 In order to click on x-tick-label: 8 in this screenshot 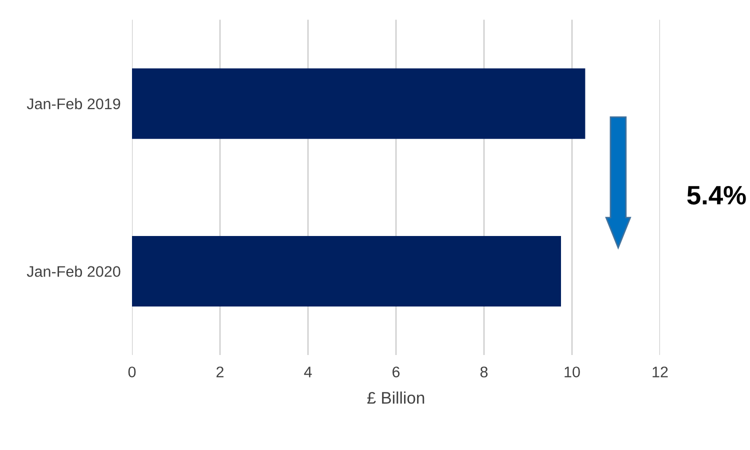, I will do `click(484, 372)`.